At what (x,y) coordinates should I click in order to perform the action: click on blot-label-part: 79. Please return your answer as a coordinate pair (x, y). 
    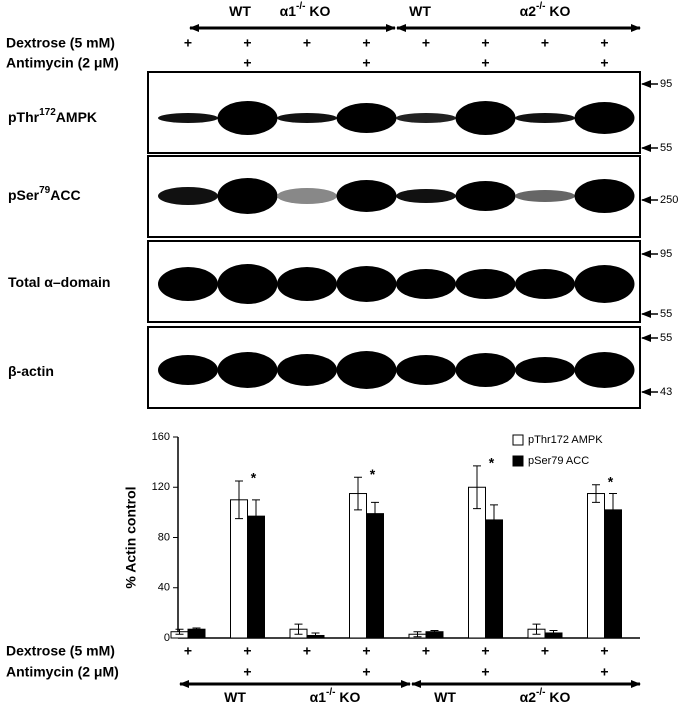
    Looking at the image, I should click on (45, 190).